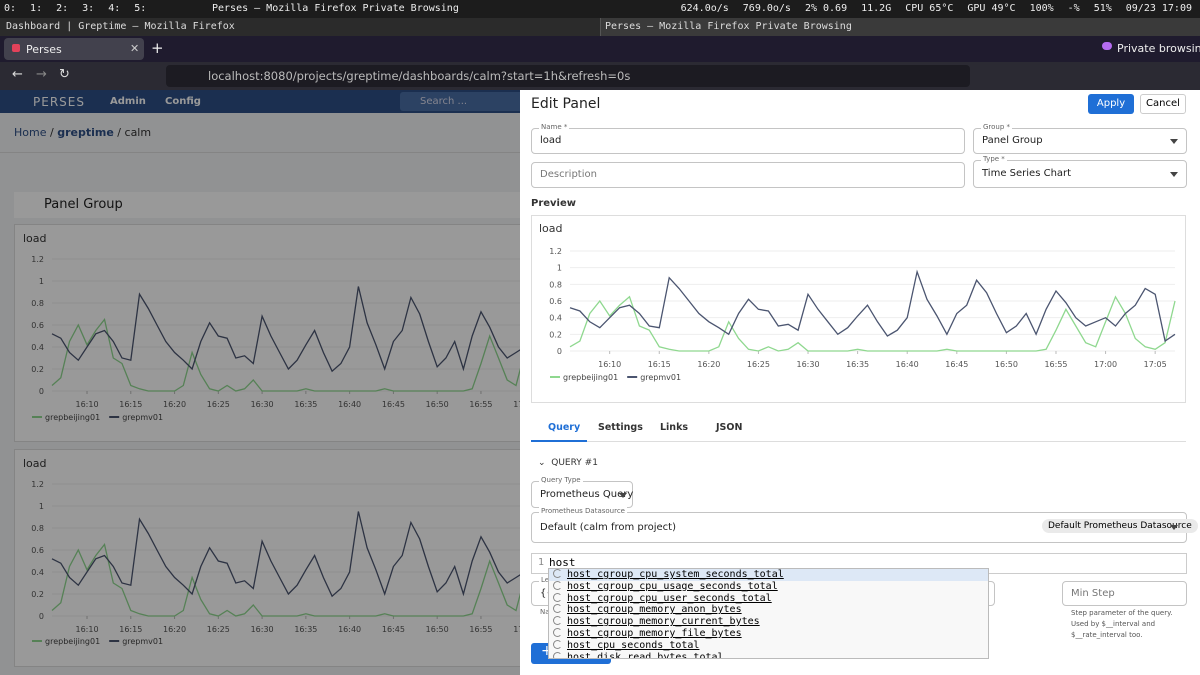 The image size is (1200, 675). What do you see at coordinates (36, 8) in the screenshot?
I see `workspace: 1:` at bounding box center [36, 8].